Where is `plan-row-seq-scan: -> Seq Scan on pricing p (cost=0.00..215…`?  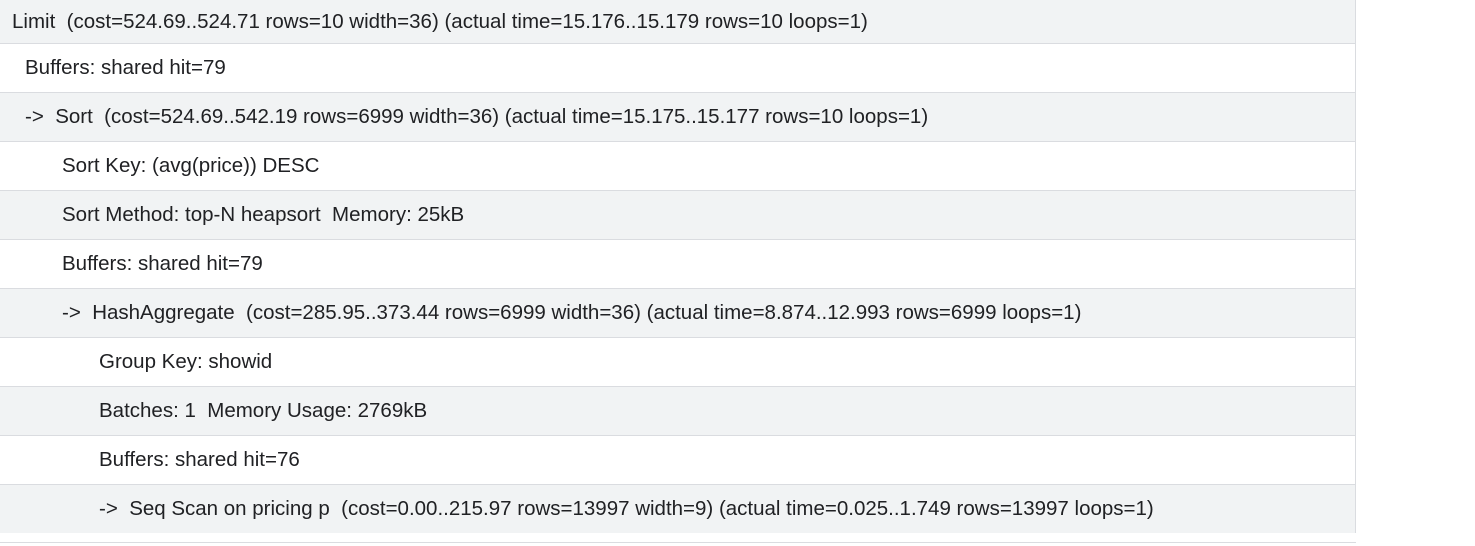 plan-row-seq-scan: -> Seq Scan on pricing p (cost=0.00..215… is located at coordinates (677, 508).